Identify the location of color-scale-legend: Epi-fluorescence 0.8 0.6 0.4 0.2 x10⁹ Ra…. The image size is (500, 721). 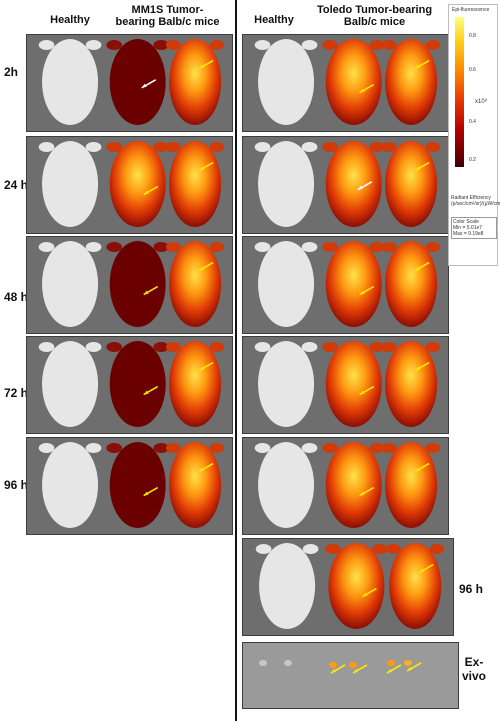
(474, 135).